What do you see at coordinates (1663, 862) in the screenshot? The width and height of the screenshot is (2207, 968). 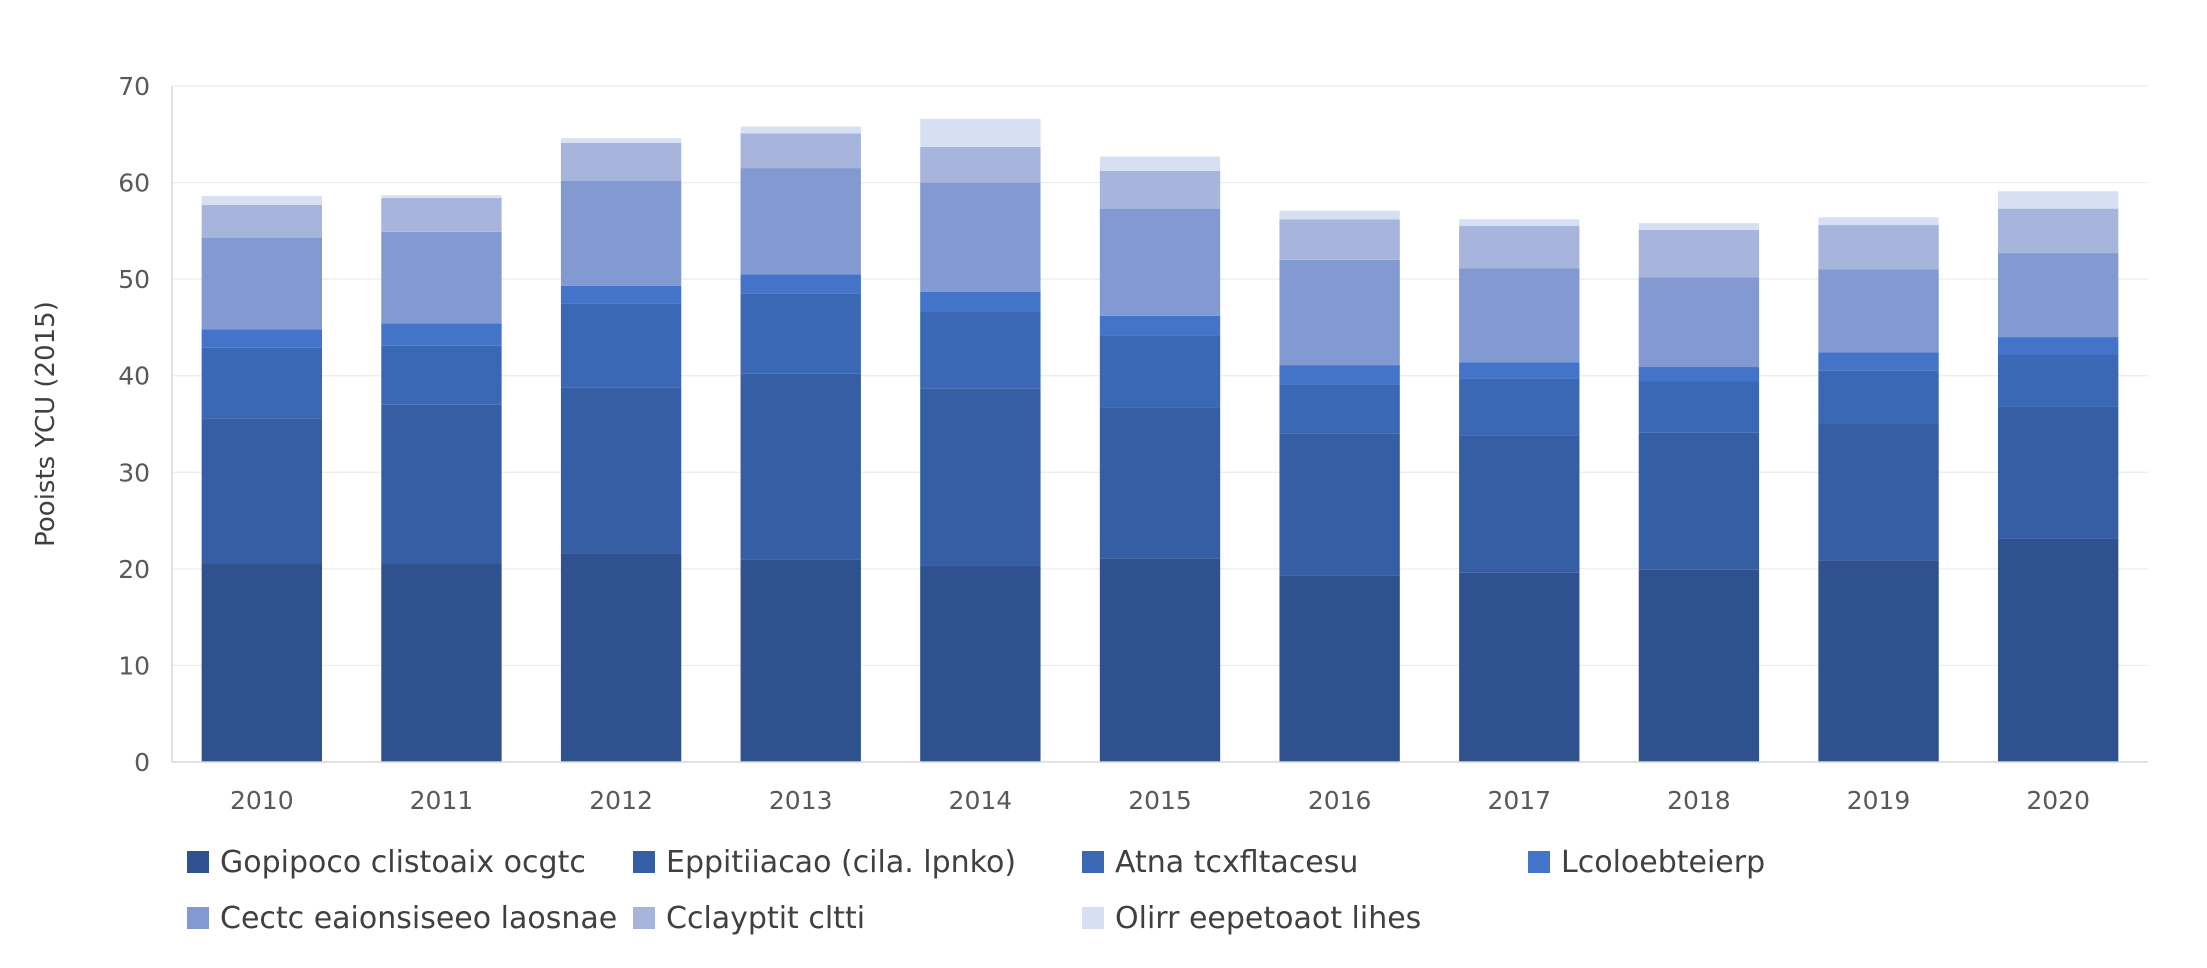 I see `legend-label: Lcoloebteierp` at bounding box center [1663, 862].